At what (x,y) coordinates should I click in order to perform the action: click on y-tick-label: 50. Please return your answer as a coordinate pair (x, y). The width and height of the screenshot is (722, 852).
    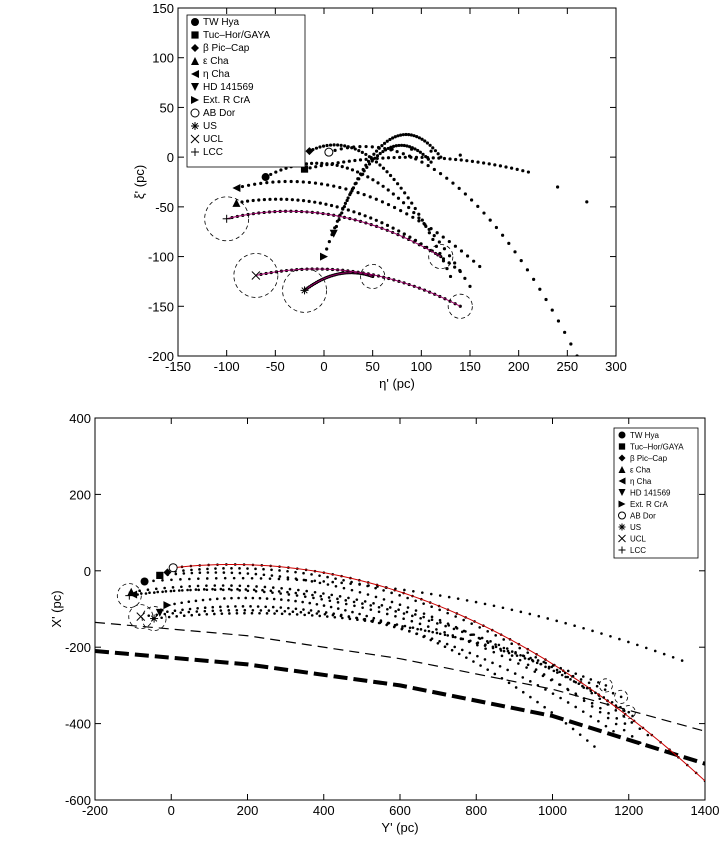
    Looking at the image, I should click on (167, 107).